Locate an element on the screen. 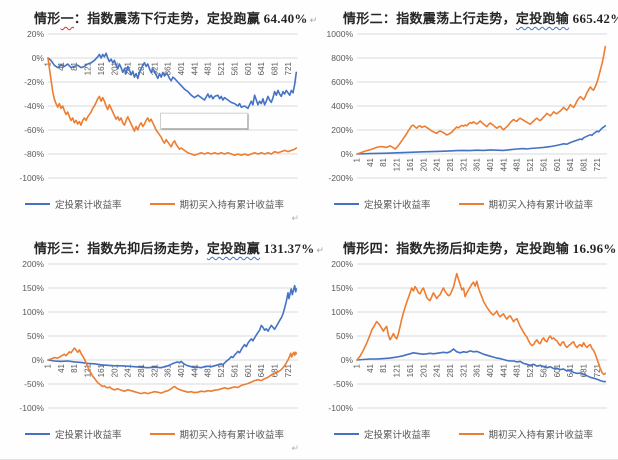 Image resolution: width=618 pixels, height=460 pixels. title-segment: 情形四：指数先扬后抑走势，定投跑输 16.96% is located at coordinates (480, 248).